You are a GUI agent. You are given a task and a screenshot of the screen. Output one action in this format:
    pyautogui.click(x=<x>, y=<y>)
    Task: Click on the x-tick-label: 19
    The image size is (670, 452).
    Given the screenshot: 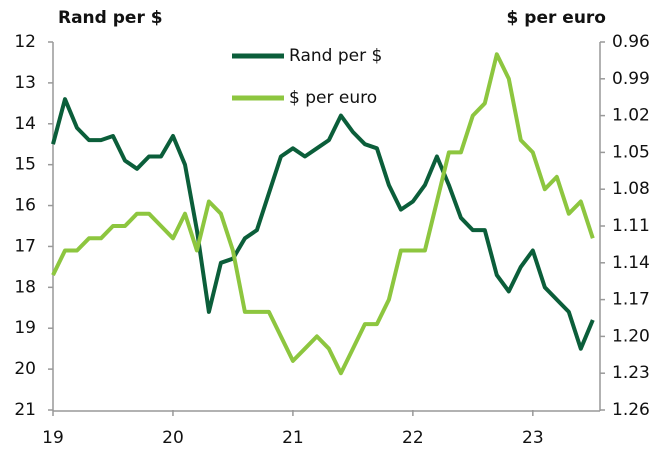 What is the action you would take?
    pyautogui.click(x=53, y=438)
    